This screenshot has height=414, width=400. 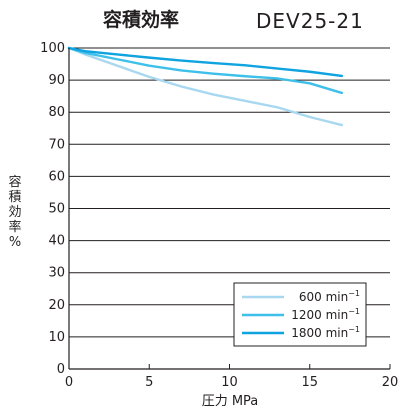 I want to click on x-tick-label-0: 0, so click(x=69, y=382).